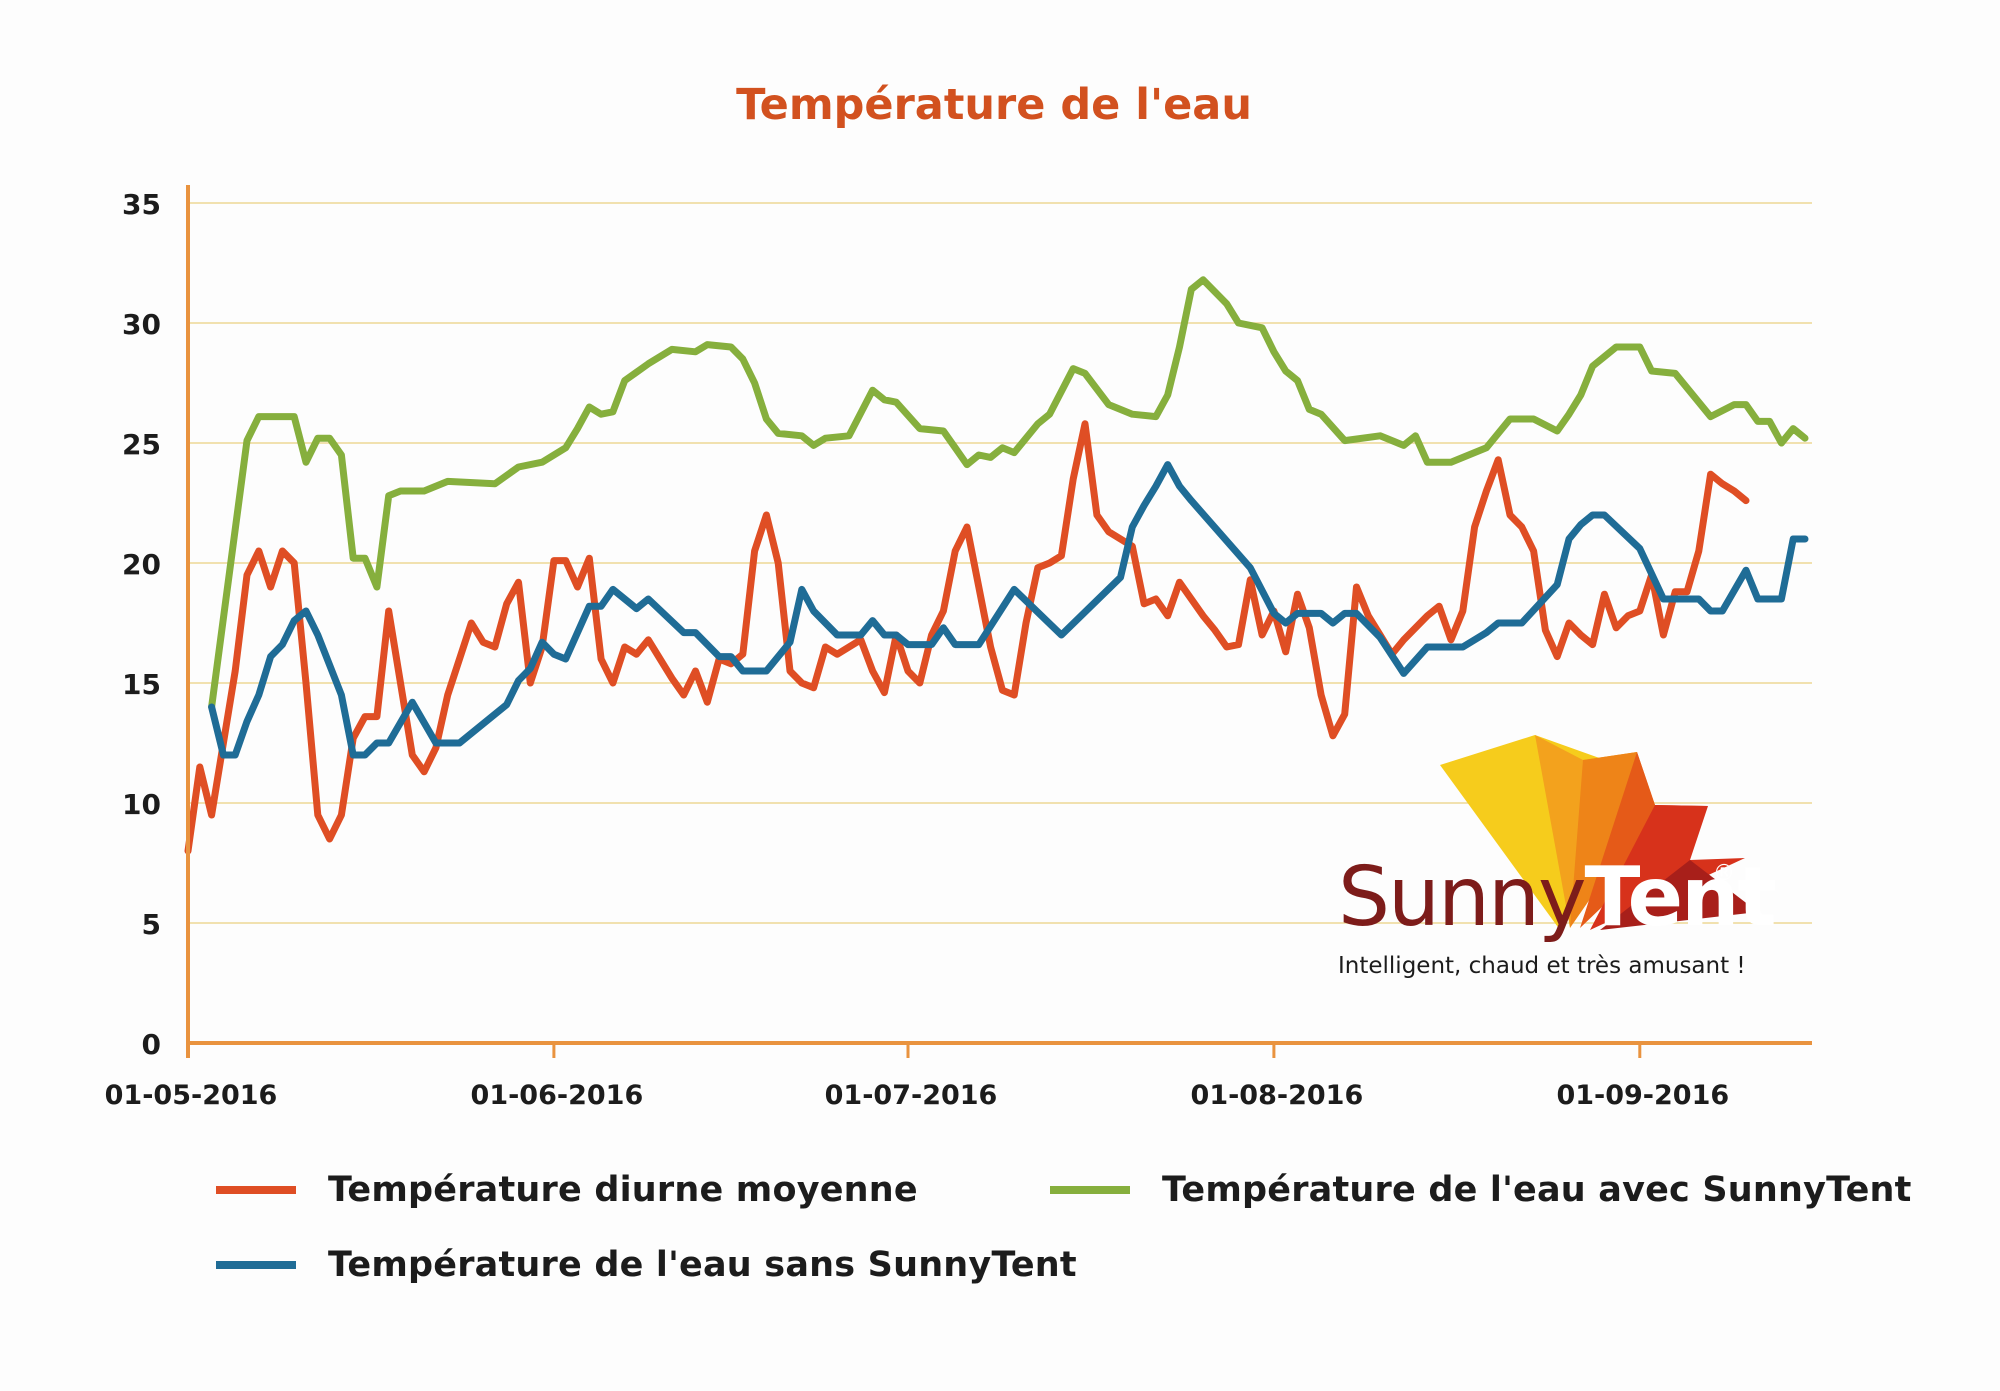 The image size is (2000, 1391). What do you see at coordinates (151, 1044) in the screenshot?
I see `y-tick-label-0: 0` at bounding box center [151, 1044].